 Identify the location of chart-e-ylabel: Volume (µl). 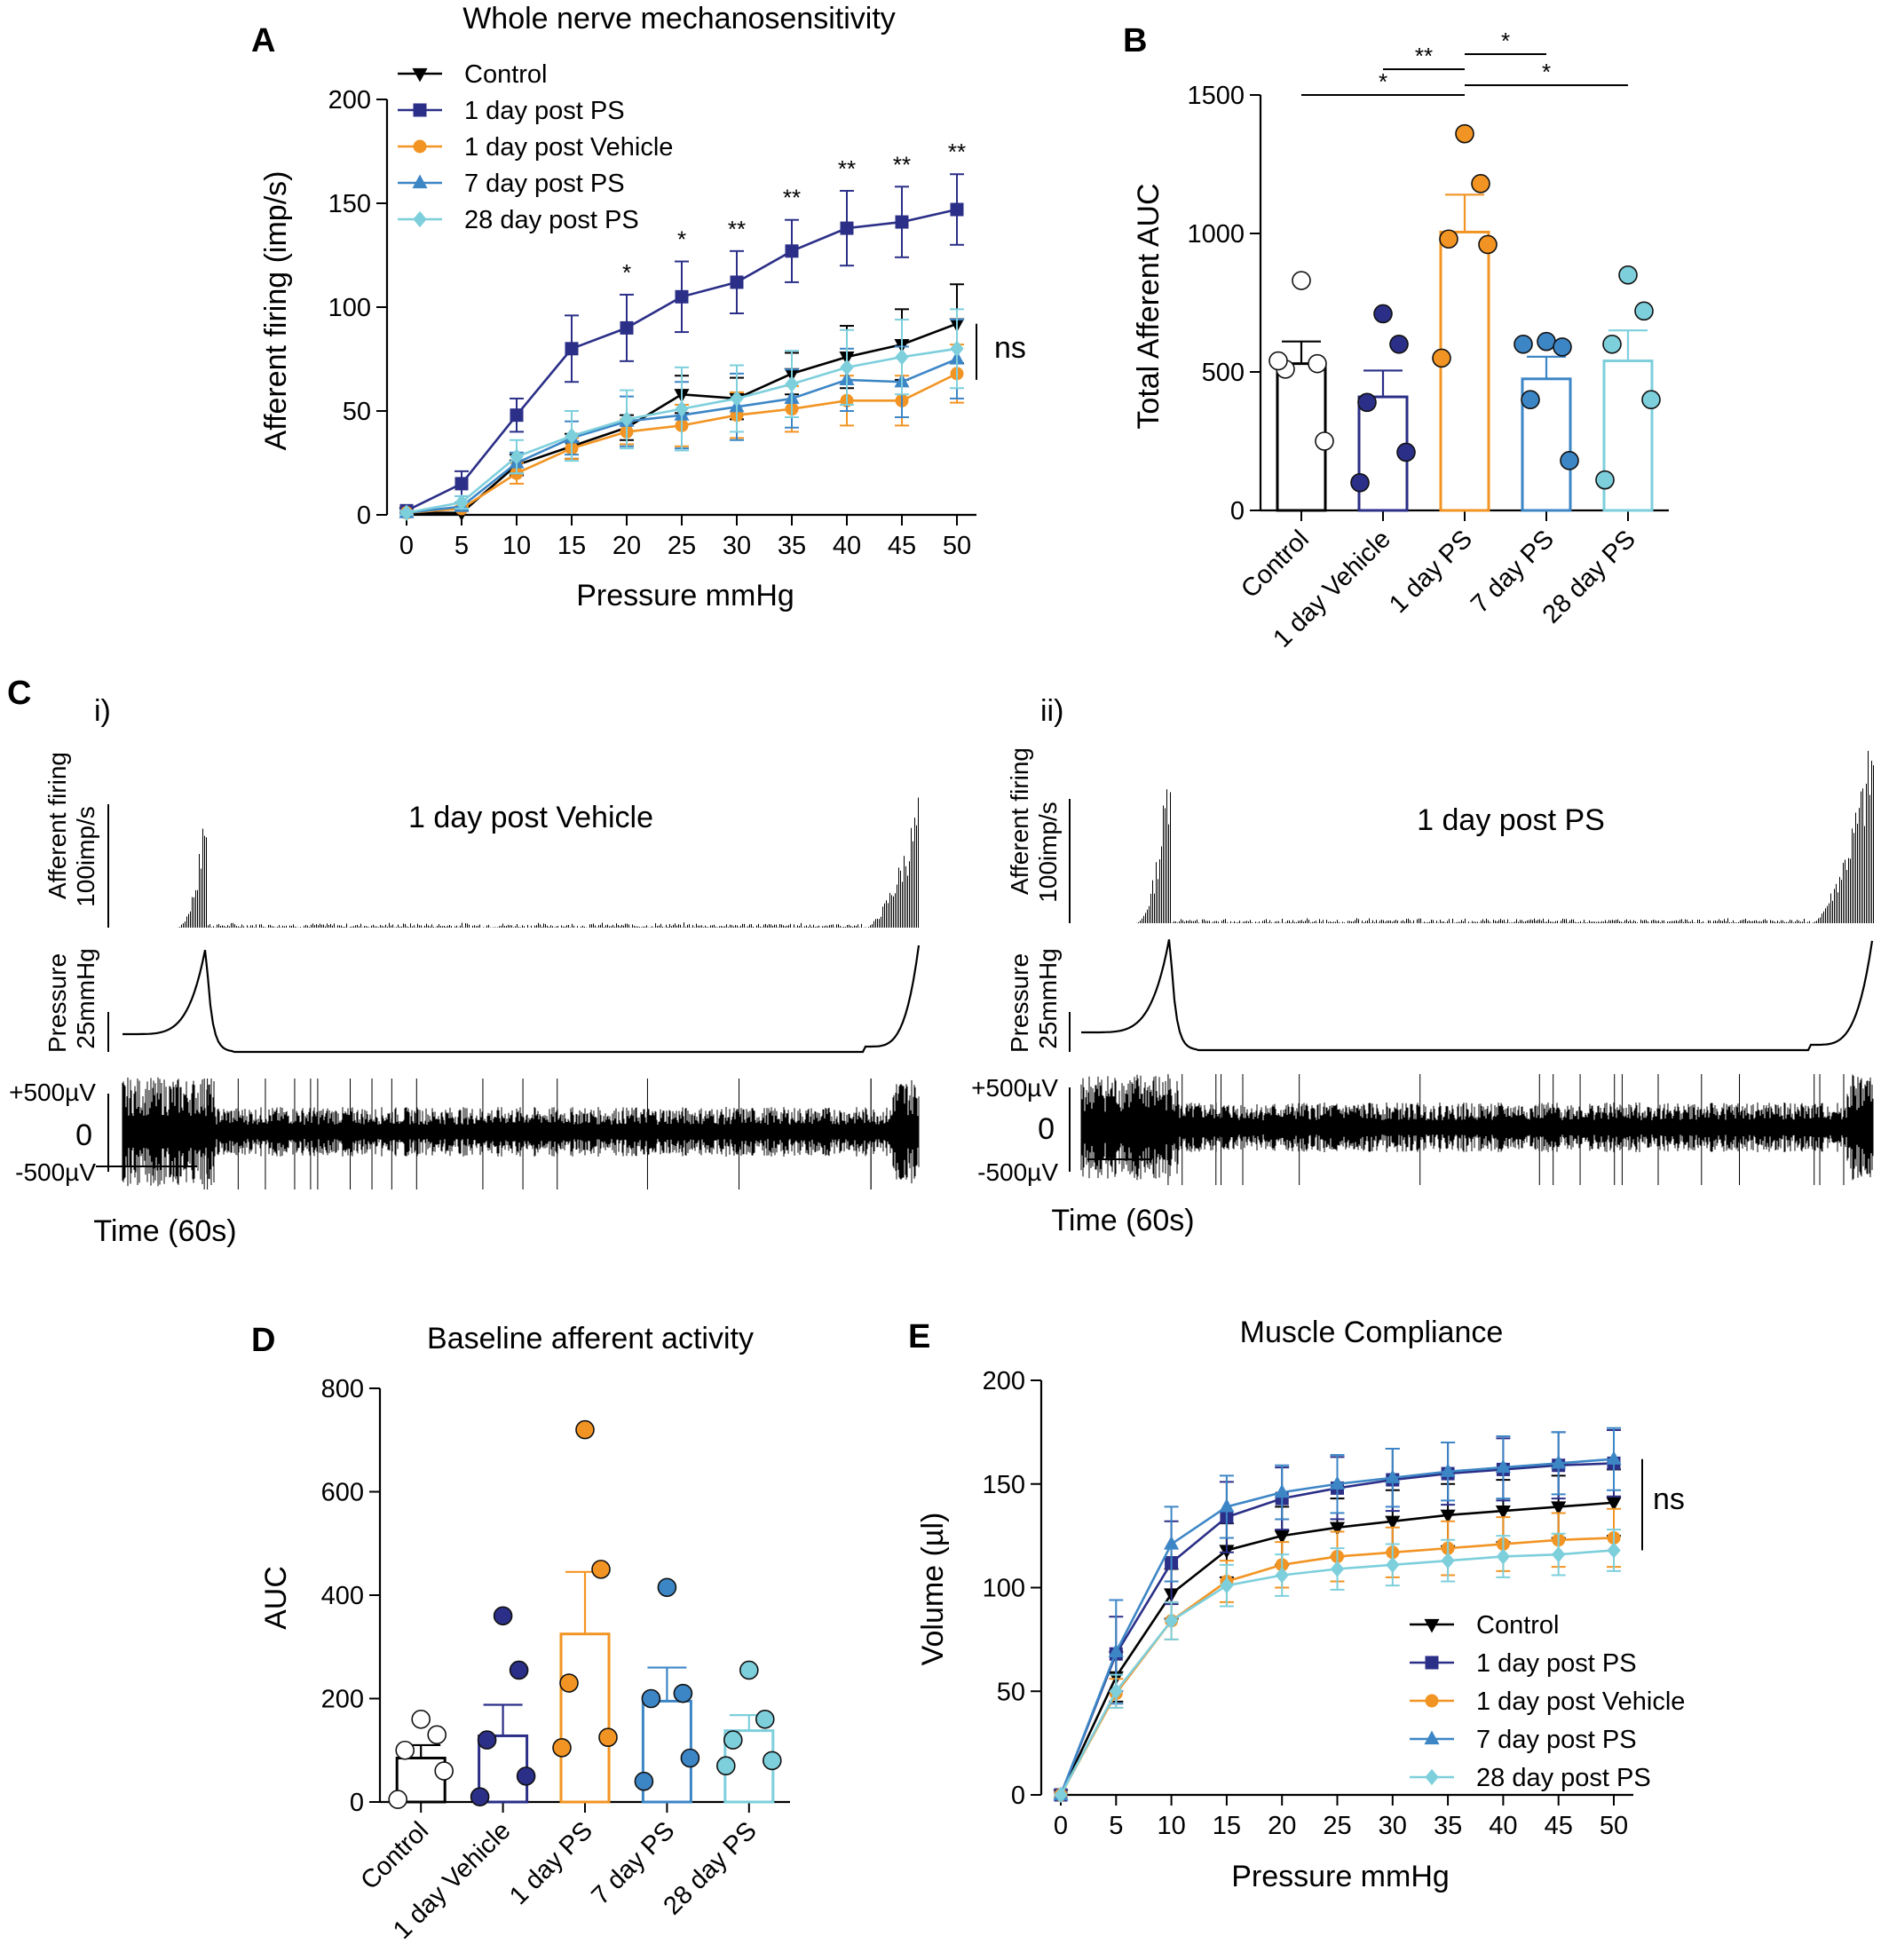
(933, 1589).